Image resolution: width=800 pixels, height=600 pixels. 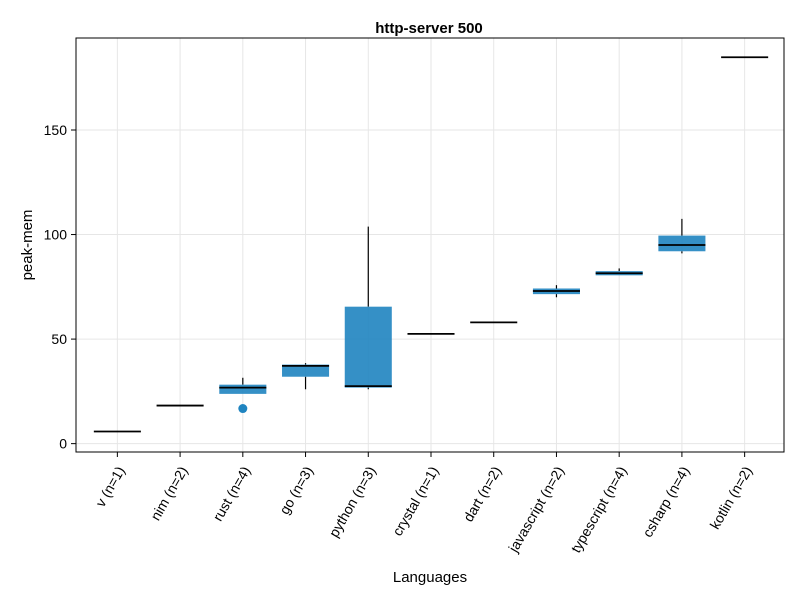 I want to click on x-tick-label: kotlin (n=2), so click(x=731, y=498).